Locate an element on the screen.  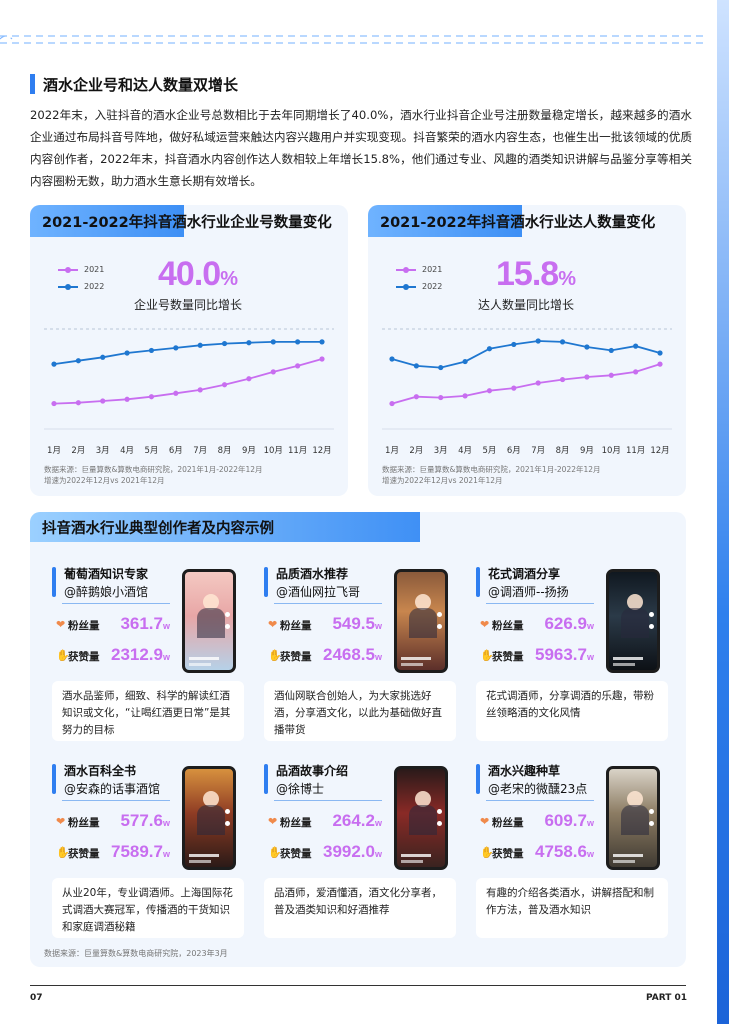
x-tick-label: 9月 is located at coordinates (587, 451).